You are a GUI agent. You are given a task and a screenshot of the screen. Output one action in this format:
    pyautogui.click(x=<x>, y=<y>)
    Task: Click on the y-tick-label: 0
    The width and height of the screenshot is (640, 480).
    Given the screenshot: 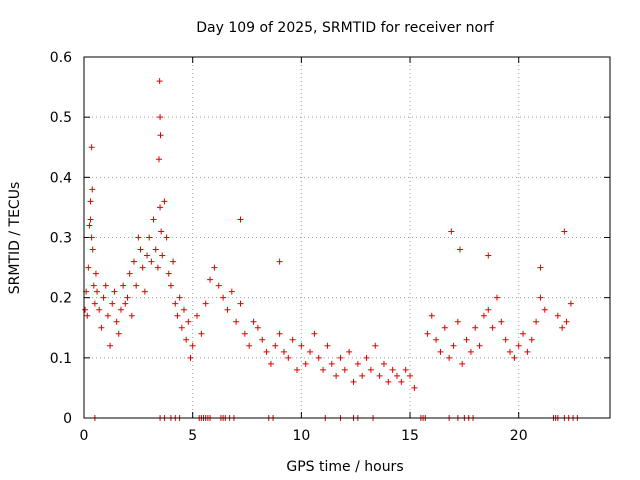 What is the action you would take?
    pyautogui.click(x=67, y=419)
    